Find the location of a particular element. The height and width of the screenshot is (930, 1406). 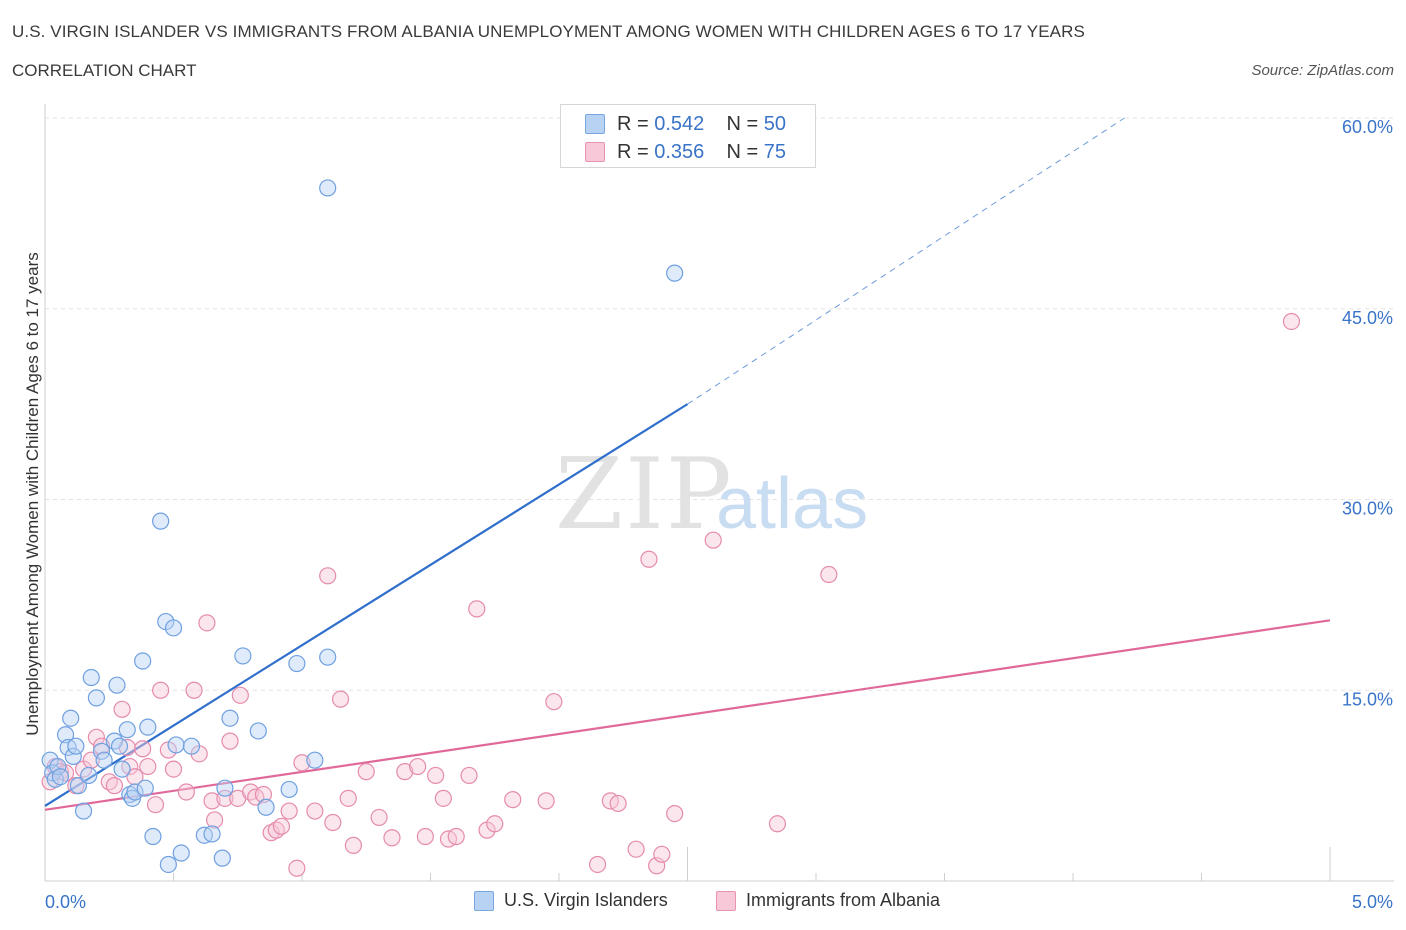

legend-row-virgin-islanders: R = 0.542 N = 50 is located at coordinates (685, 124).